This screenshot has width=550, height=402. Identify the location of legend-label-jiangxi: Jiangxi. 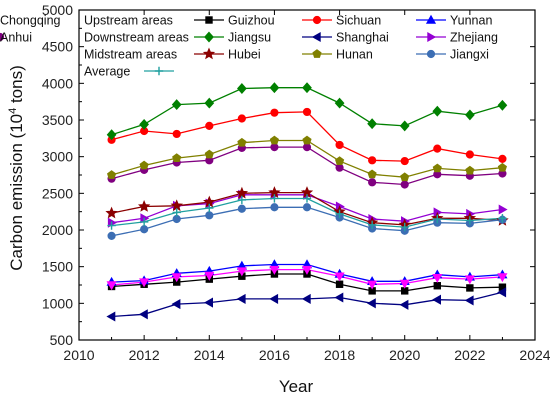
(469, 55).